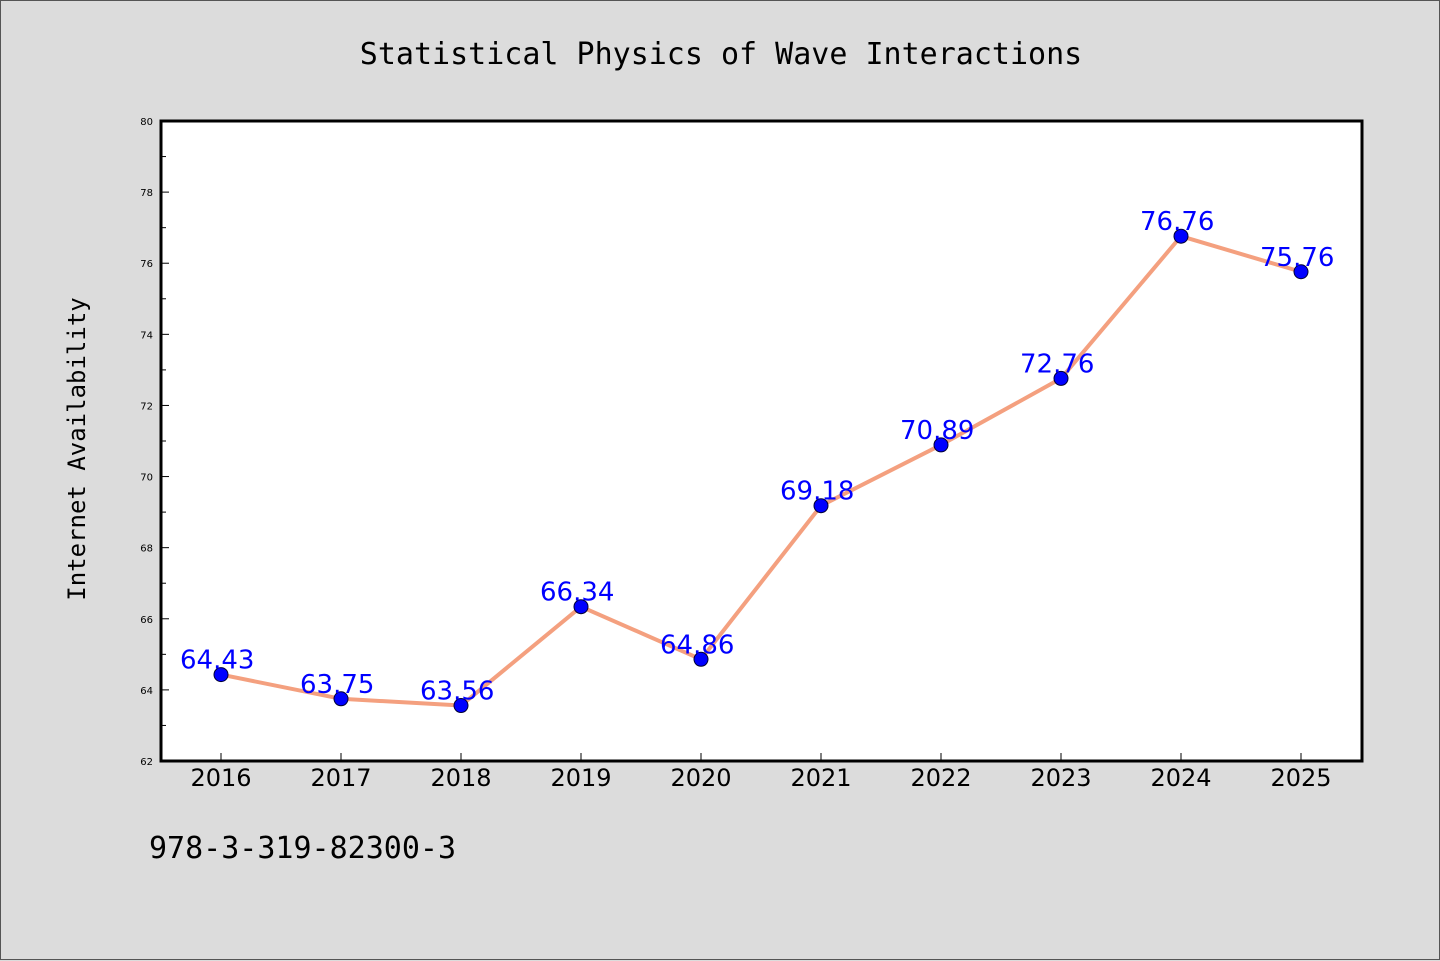 The height and width of the screenshot is (961, 1440). What do you see at coordinates (697, 645) in the screenshot?
I see `data-label: 64.86` at bounding box center [697, 645].